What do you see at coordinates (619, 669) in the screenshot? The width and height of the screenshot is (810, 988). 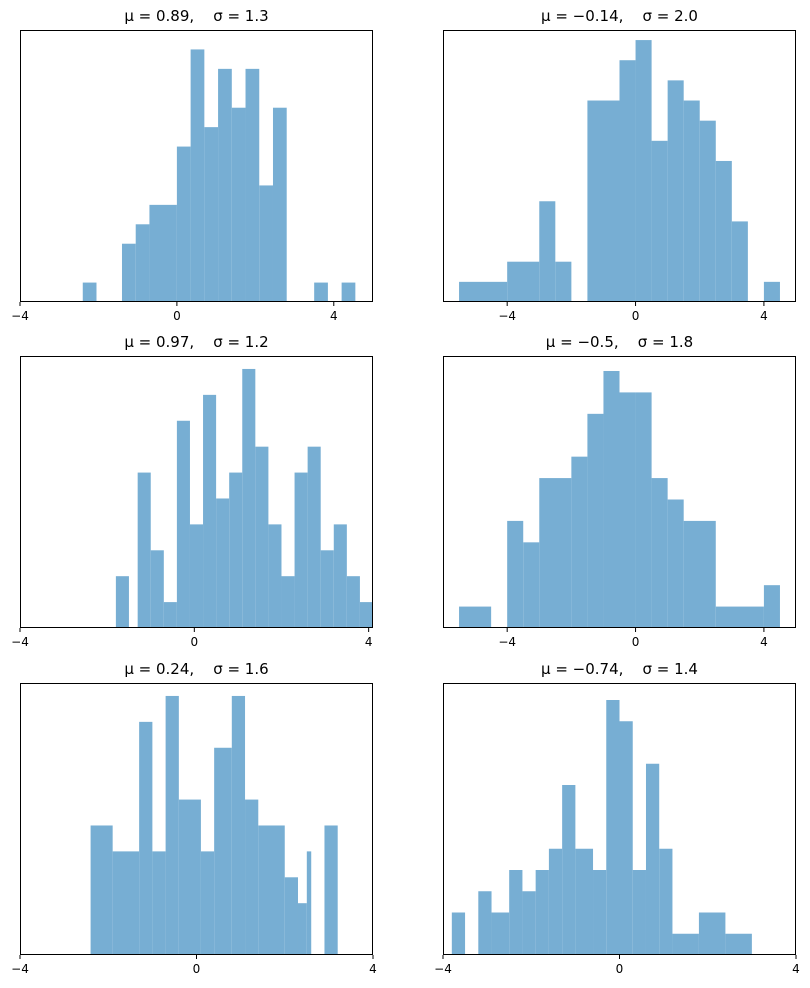 I see `chart-title: μ = −0.74, σ = 1.4` at bounding box center [619, 669].